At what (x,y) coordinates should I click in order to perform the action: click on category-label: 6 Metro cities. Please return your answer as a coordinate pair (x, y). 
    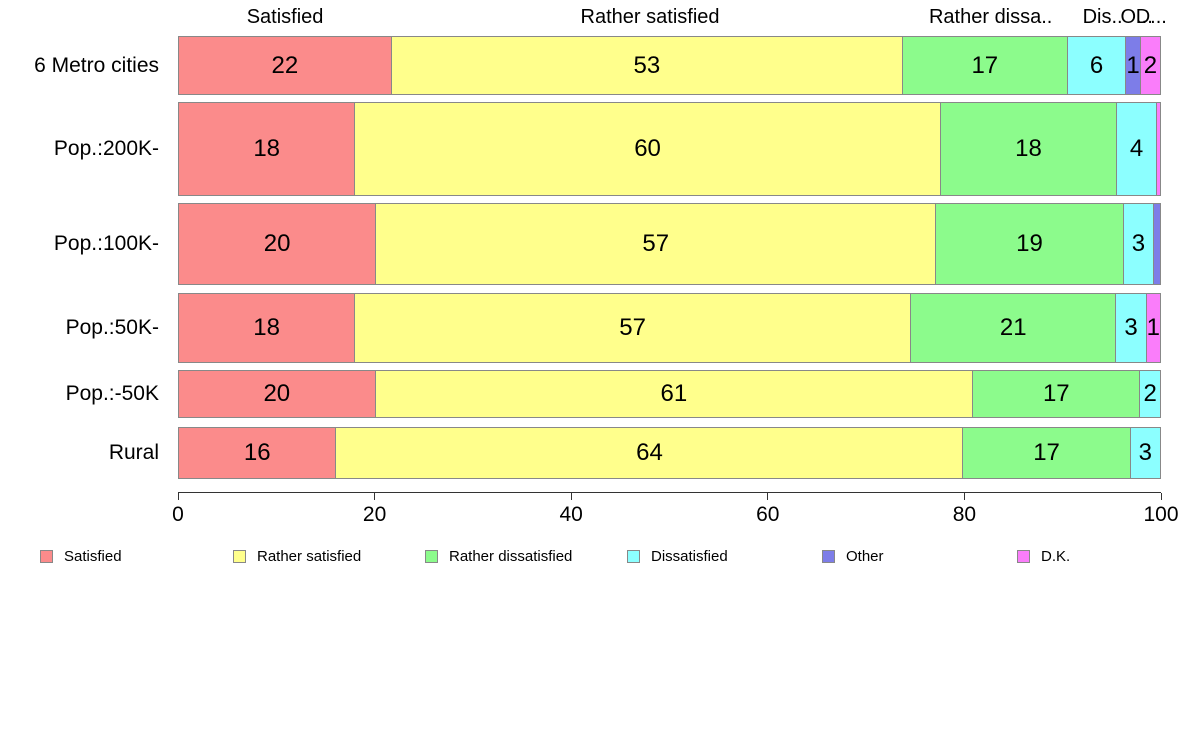
    Looking at the image, I should click on (96, 65).